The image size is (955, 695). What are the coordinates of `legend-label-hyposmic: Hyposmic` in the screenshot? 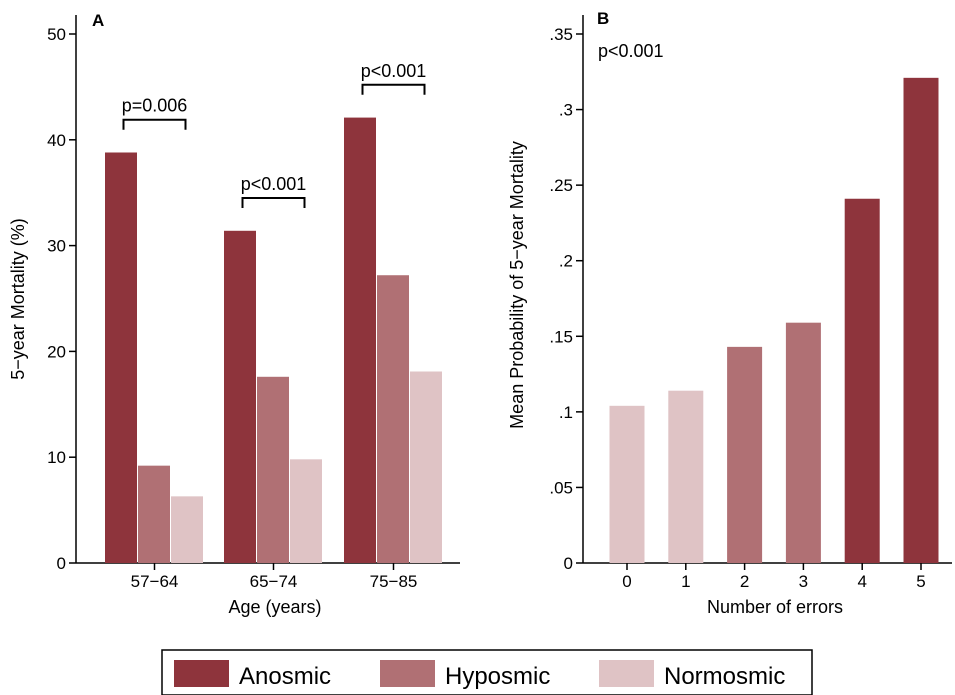 It's located at (497, 676).